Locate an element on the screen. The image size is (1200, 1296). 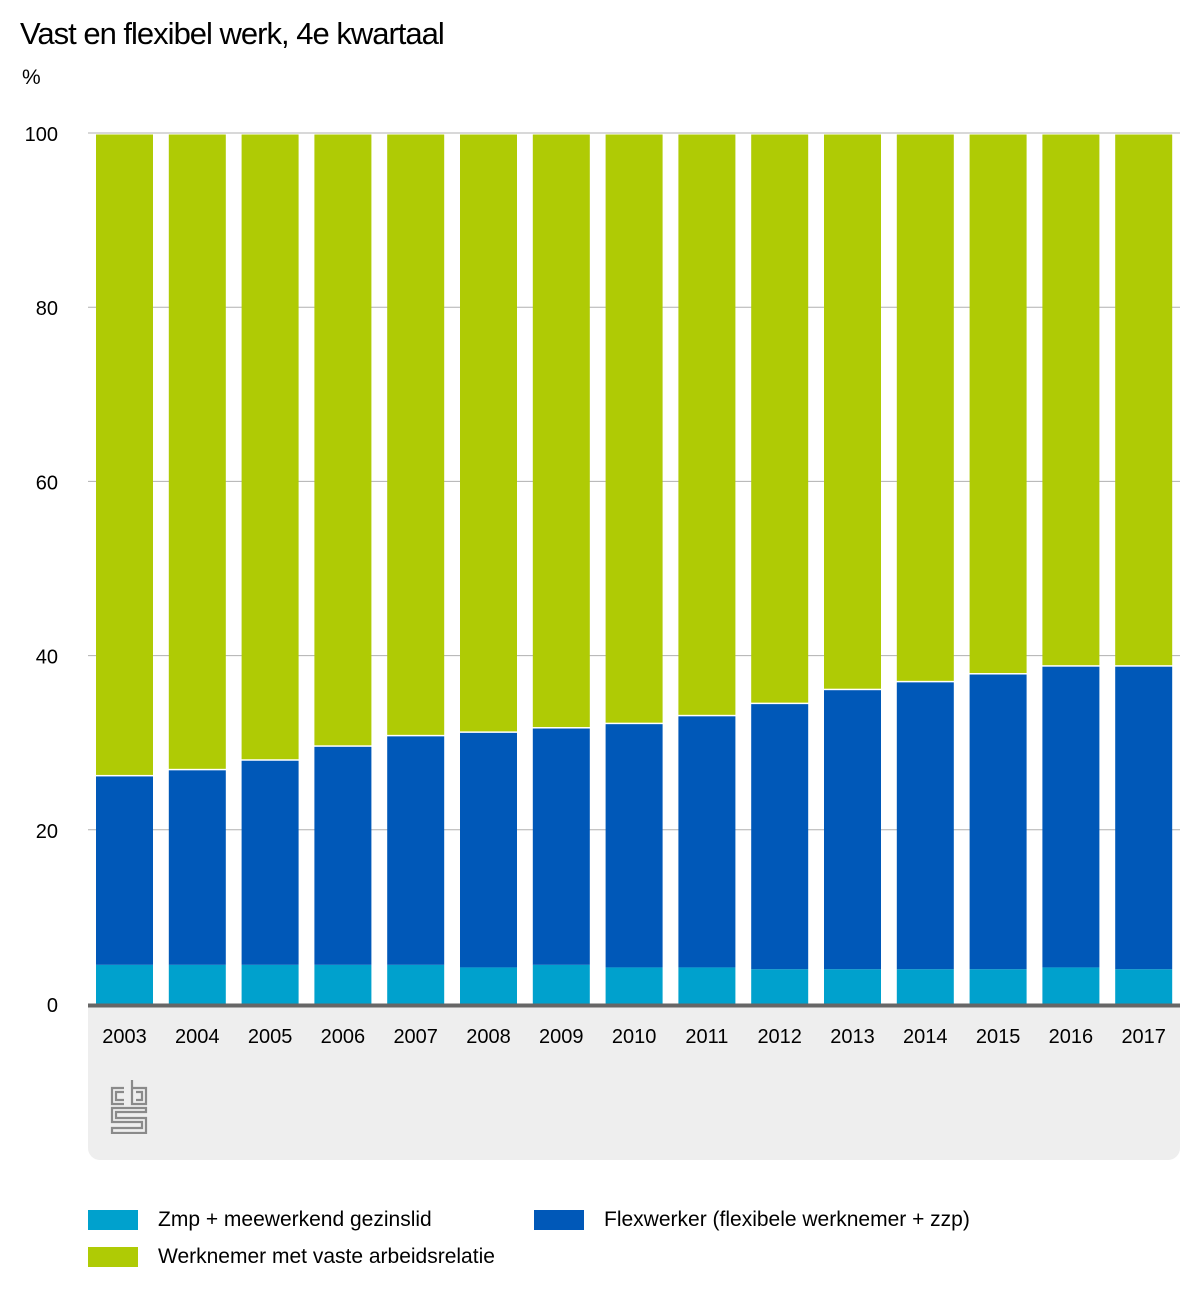
y-tick-label: 0 is located at coordinates (52, 1006).